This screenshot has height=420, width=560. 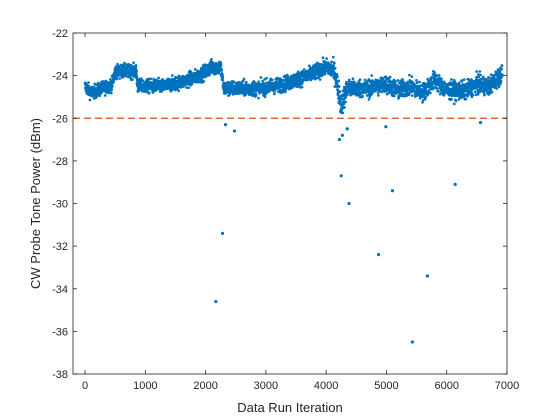 I want to click on y-tick-label: -36, so click(x=60, y=332).